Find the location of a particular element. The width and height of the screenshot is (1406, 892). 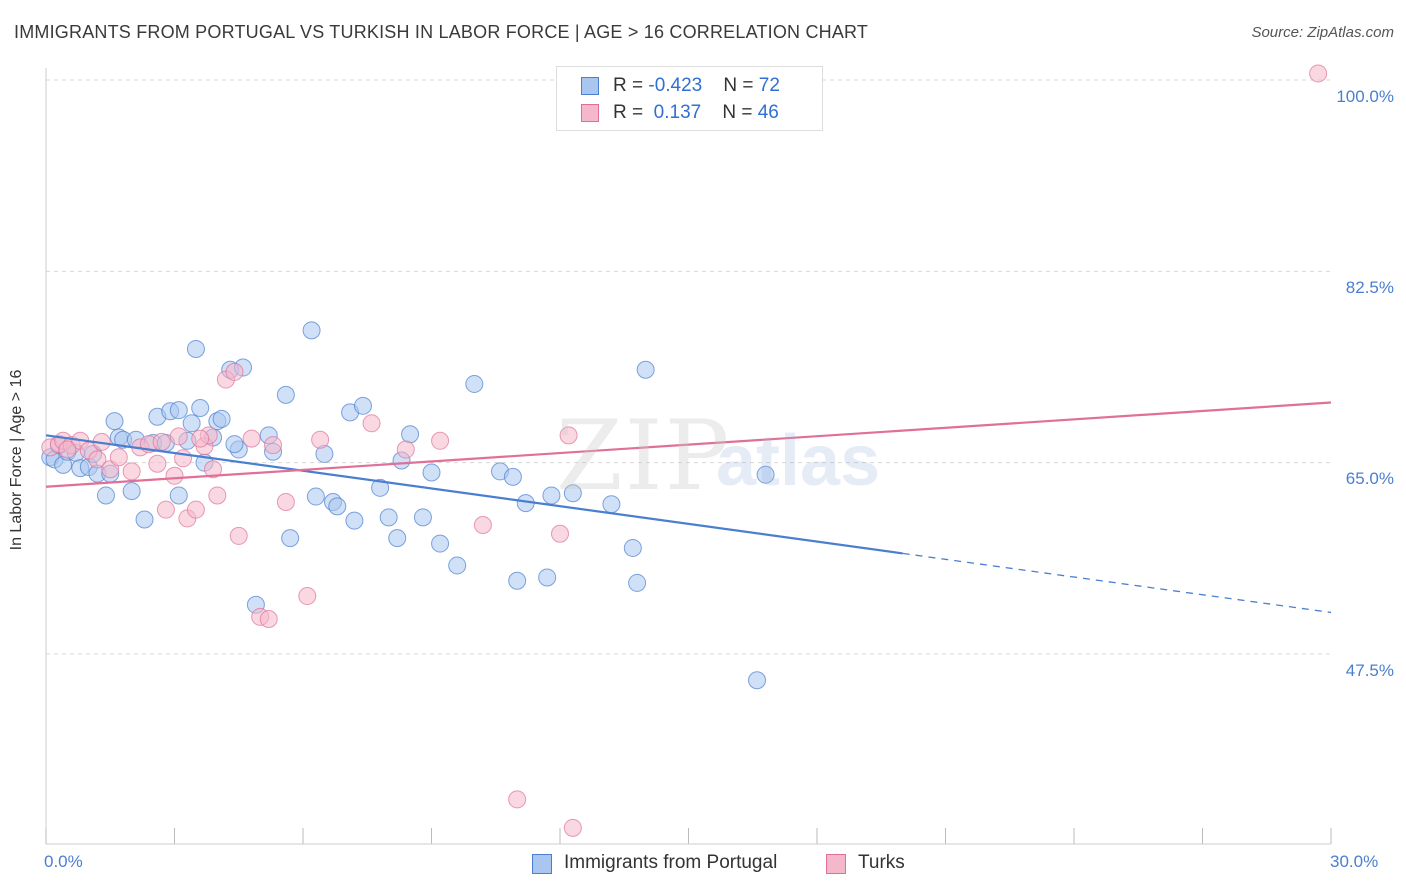

legend-n-value: 72 is located at coordinates (769, 85).